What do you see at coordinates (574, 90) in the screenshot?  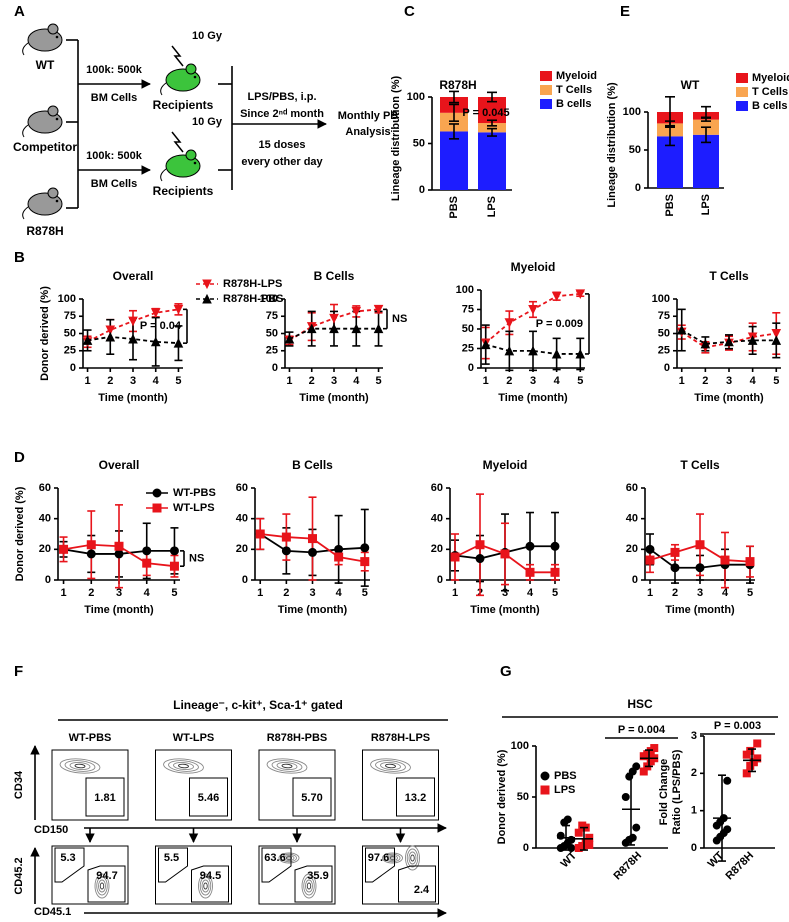 I see `legend-label: T Cells` at bounding box center [574, 90].